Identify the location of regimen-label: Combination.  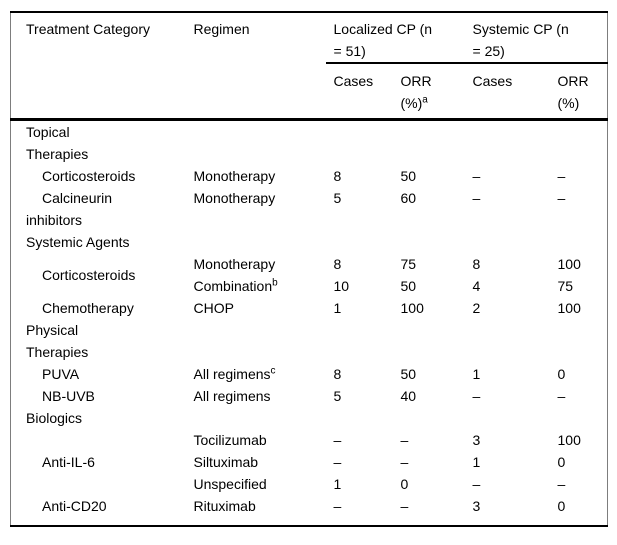
(233, 286).